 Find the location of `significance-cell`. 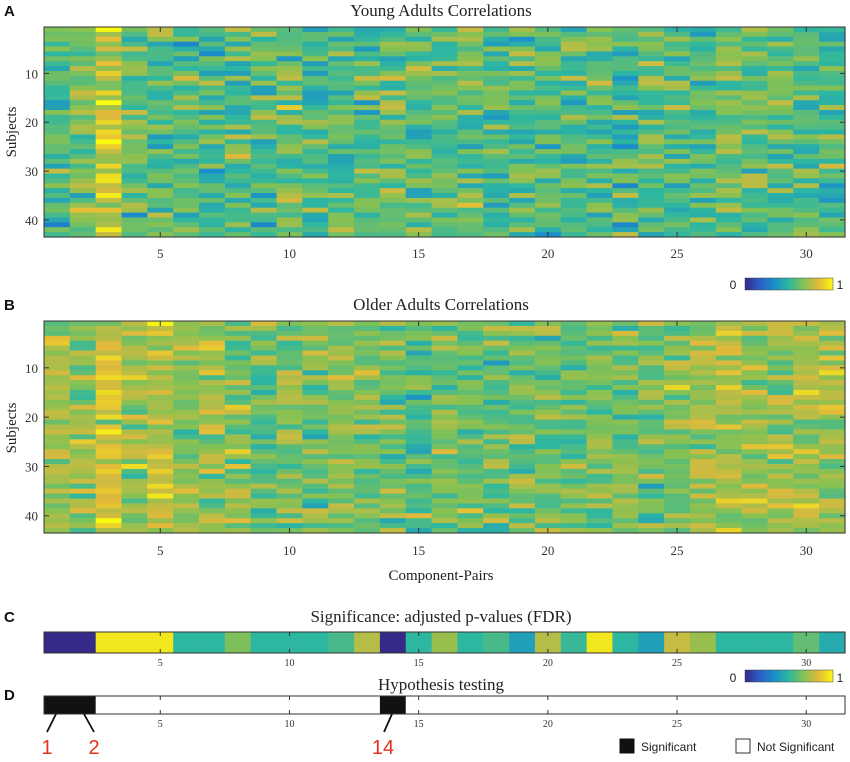

significance-cell is located at coordinates (315, 642).